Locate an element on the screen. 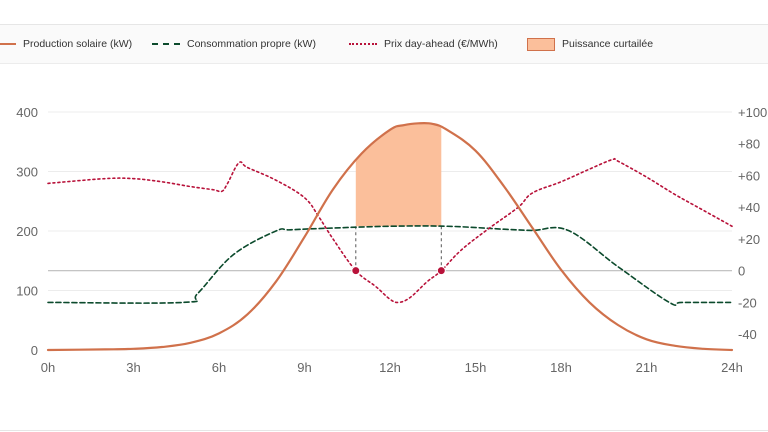  y-left-tick-label: 200 is located at coordinates (27, 231).